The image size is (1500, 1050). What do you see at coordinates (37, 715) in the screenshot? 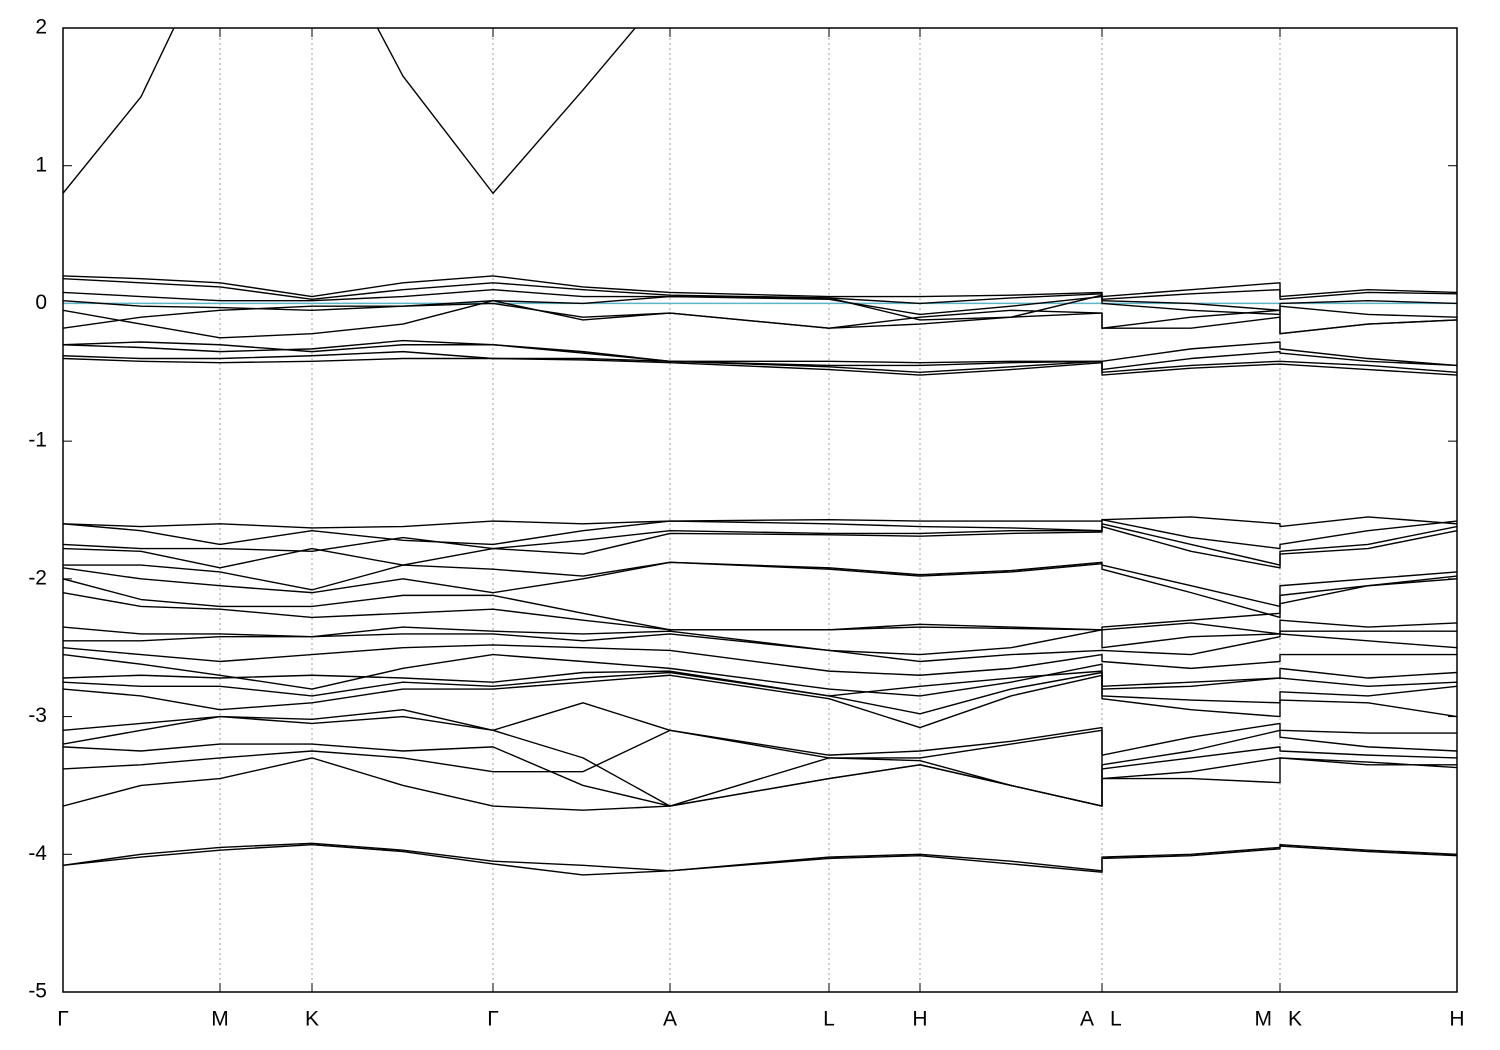
I see `y-tick-label: -3` at bounding box center [37, 715].